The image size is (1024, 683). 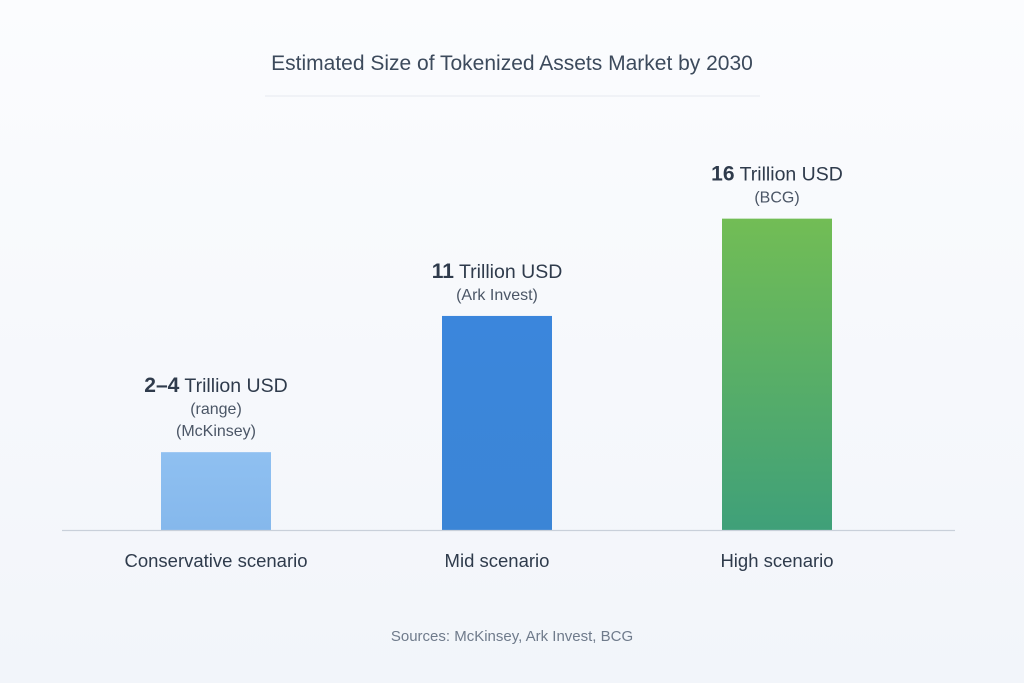 What do you see at coordinates (497, 295) in the screenshot?
I see `value-note-mid-scenario-1: (Ark Invest)` at bounding box center [497, 295].